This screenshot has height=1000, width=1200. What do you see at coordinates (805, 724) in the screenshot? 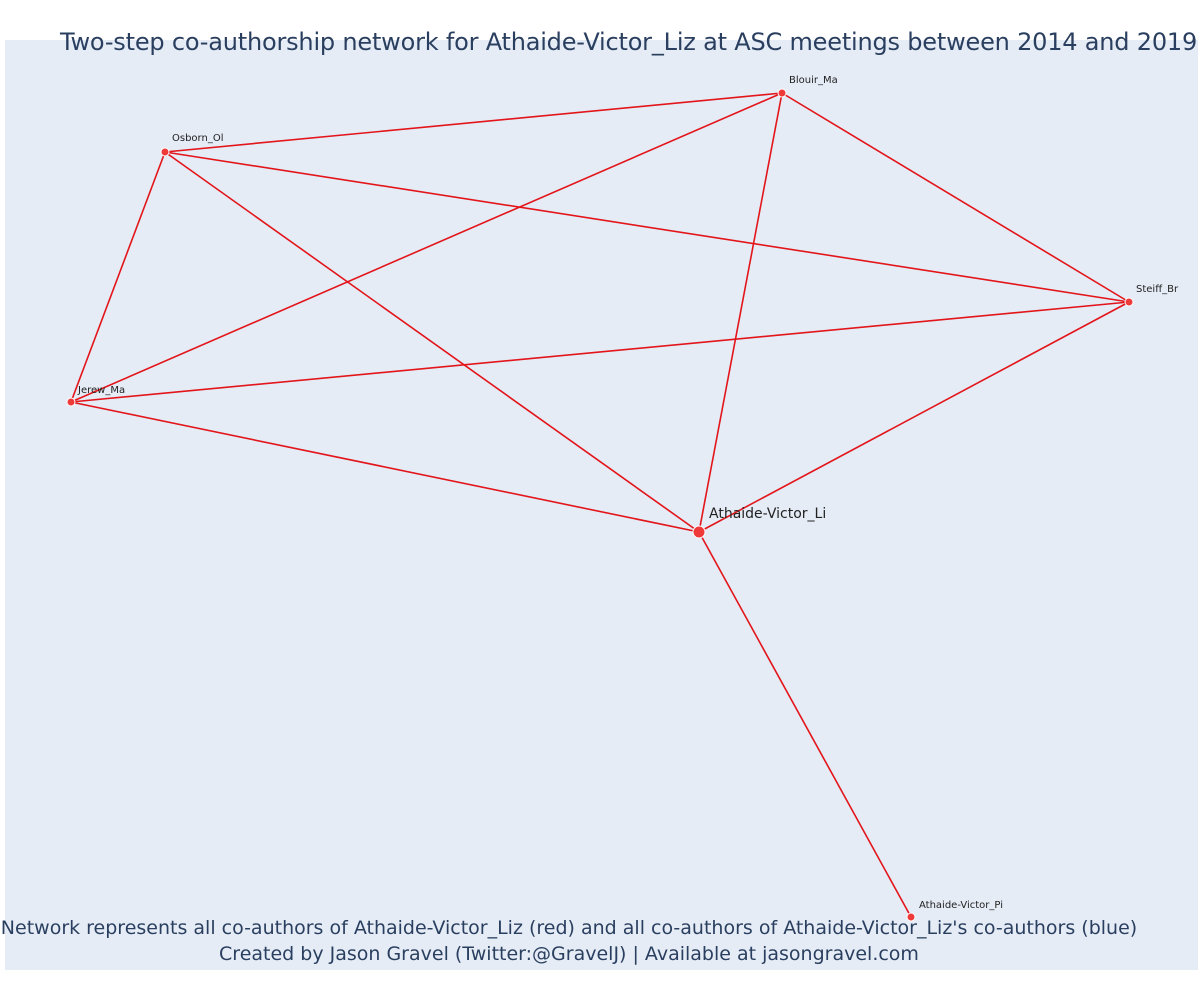
I see `edge-Athaide-Victor_Li--Athaide-Victor_Pi` at bounding box center [805, 724].